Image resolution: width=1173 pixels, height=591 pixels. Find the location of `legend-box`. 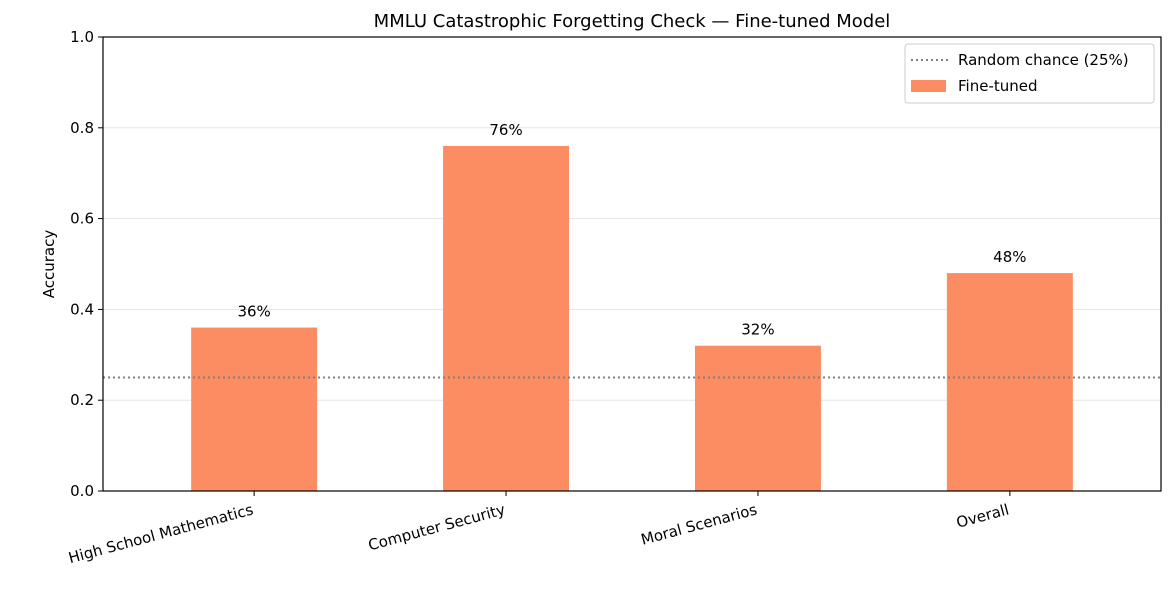

legend-box is located at coordinates (1029, 73).